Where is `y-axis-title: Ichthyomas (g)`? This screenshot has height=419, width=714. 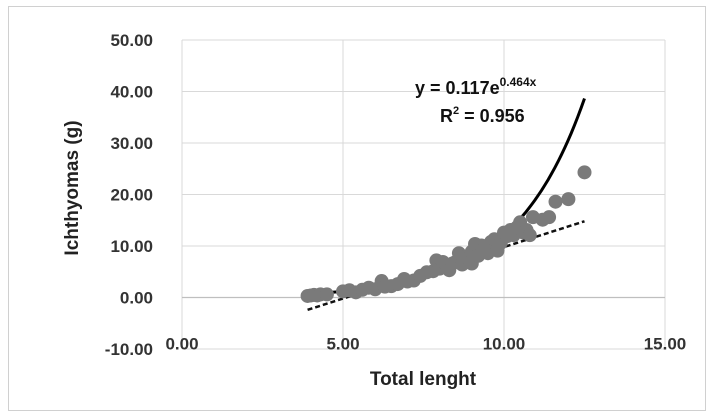
y-axis-title: Ichthyomas (g) is located at coordinates (72, 187).